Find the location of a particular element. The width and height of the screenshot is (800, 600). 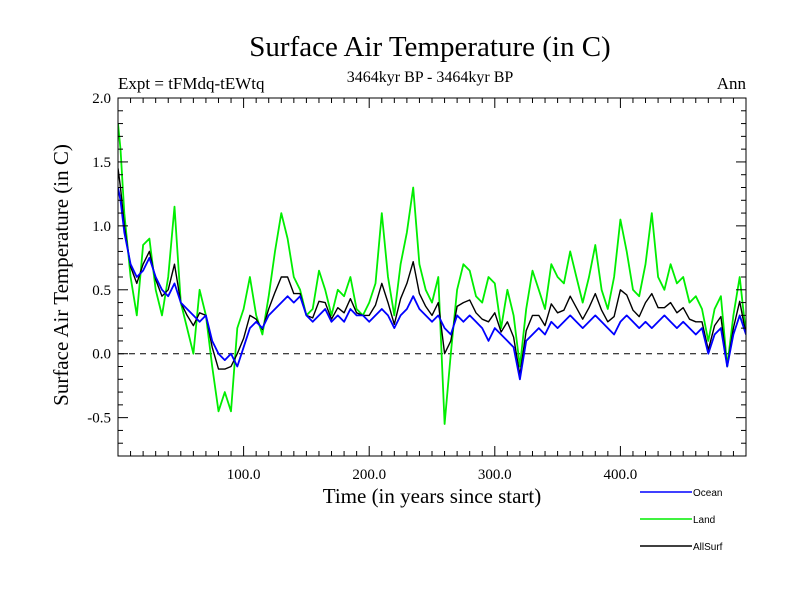

x-tick-label: 300.0 is located at coordinates (495, 475).